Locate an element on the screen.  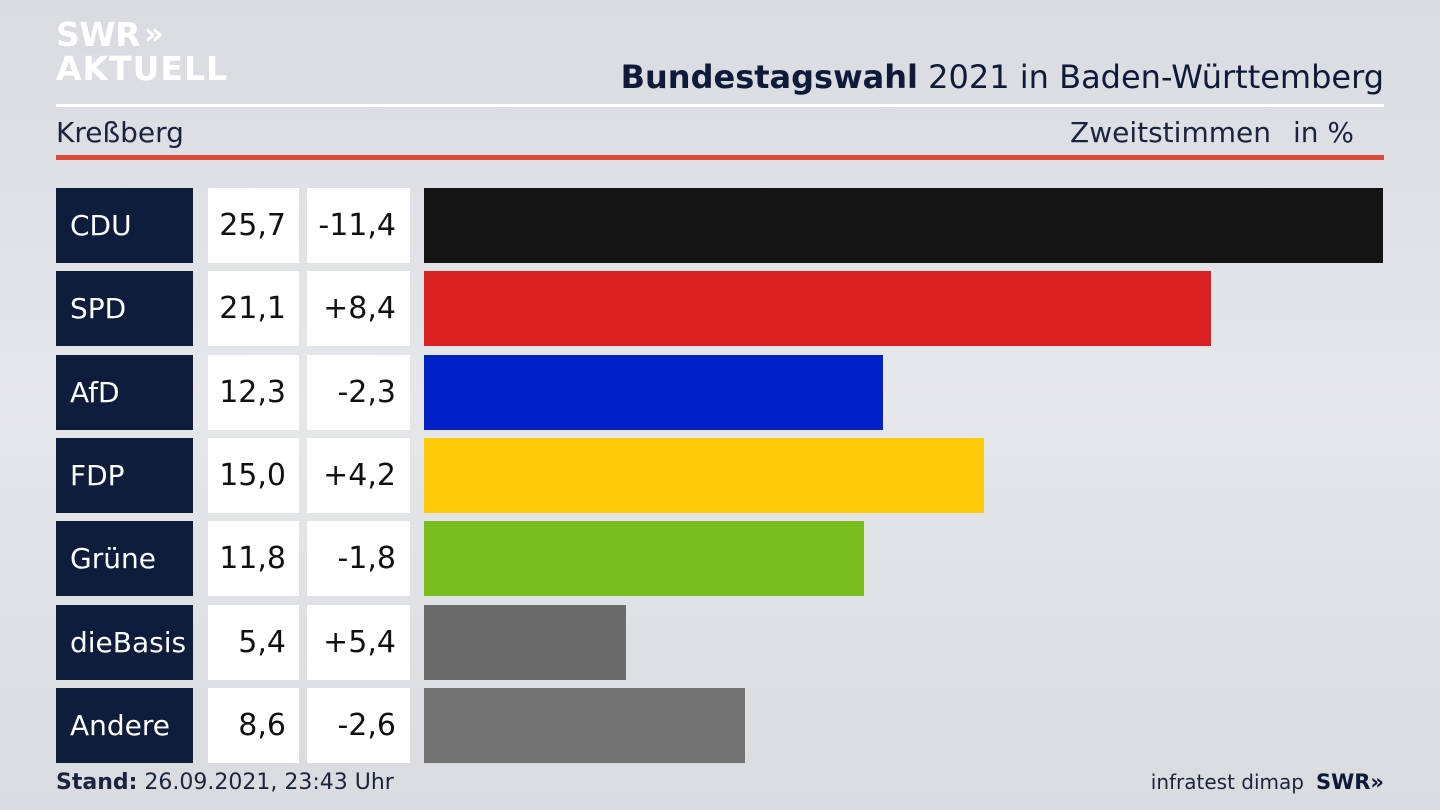
result-row: FDP 15,0 +4,2 is located at coordinates (720, 475).